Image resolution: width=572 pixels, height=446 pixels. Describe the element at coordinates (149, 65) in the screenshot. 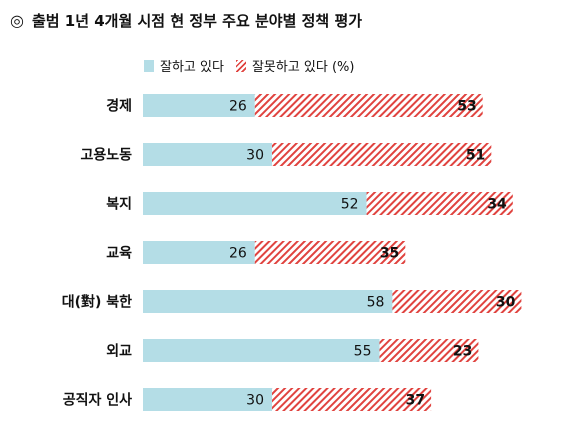

I see `legend-swatch-good` at that location.